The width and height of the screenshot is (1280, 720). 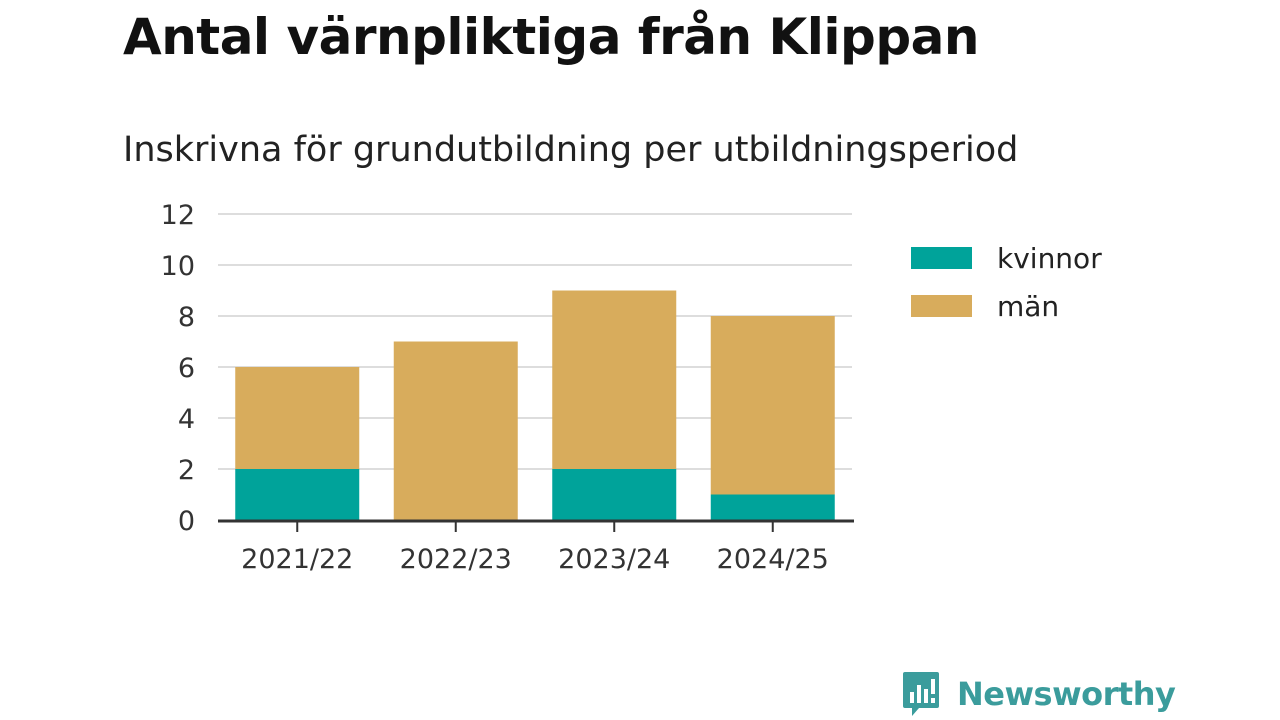 What do you see at coordinates (551, 37) in the screenshot?
I see `chart-title: Antal värnpliktiga från Klippan` at bounding box center [551, 37].